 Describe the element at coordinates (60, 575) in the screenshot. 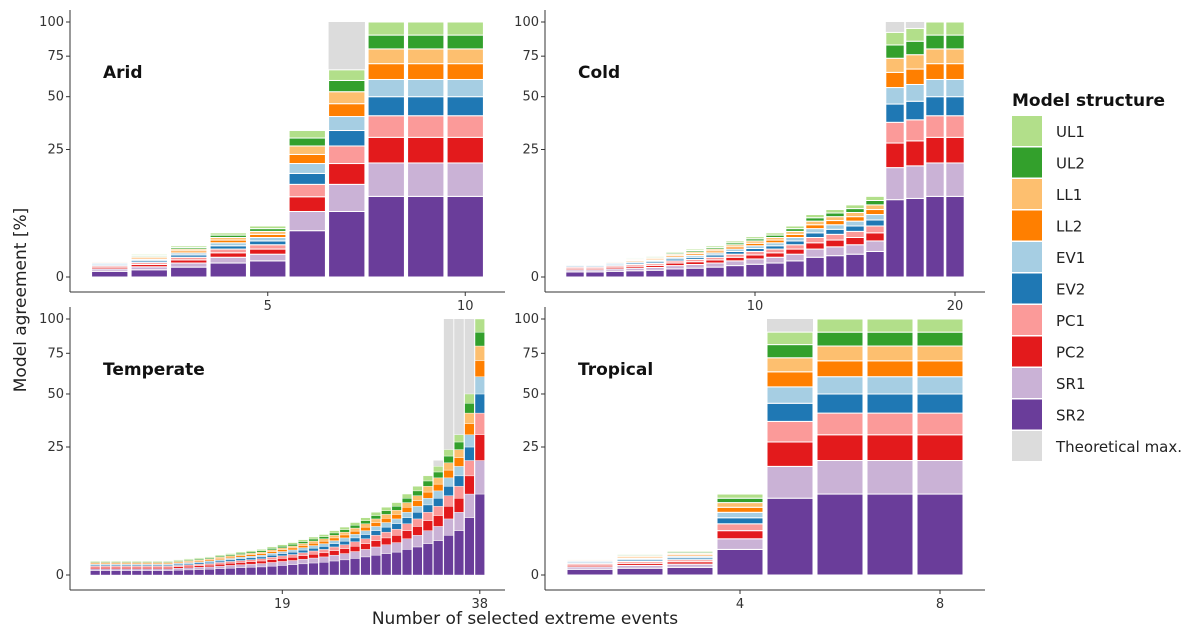

I see `y-tick-label: 0` at that location.